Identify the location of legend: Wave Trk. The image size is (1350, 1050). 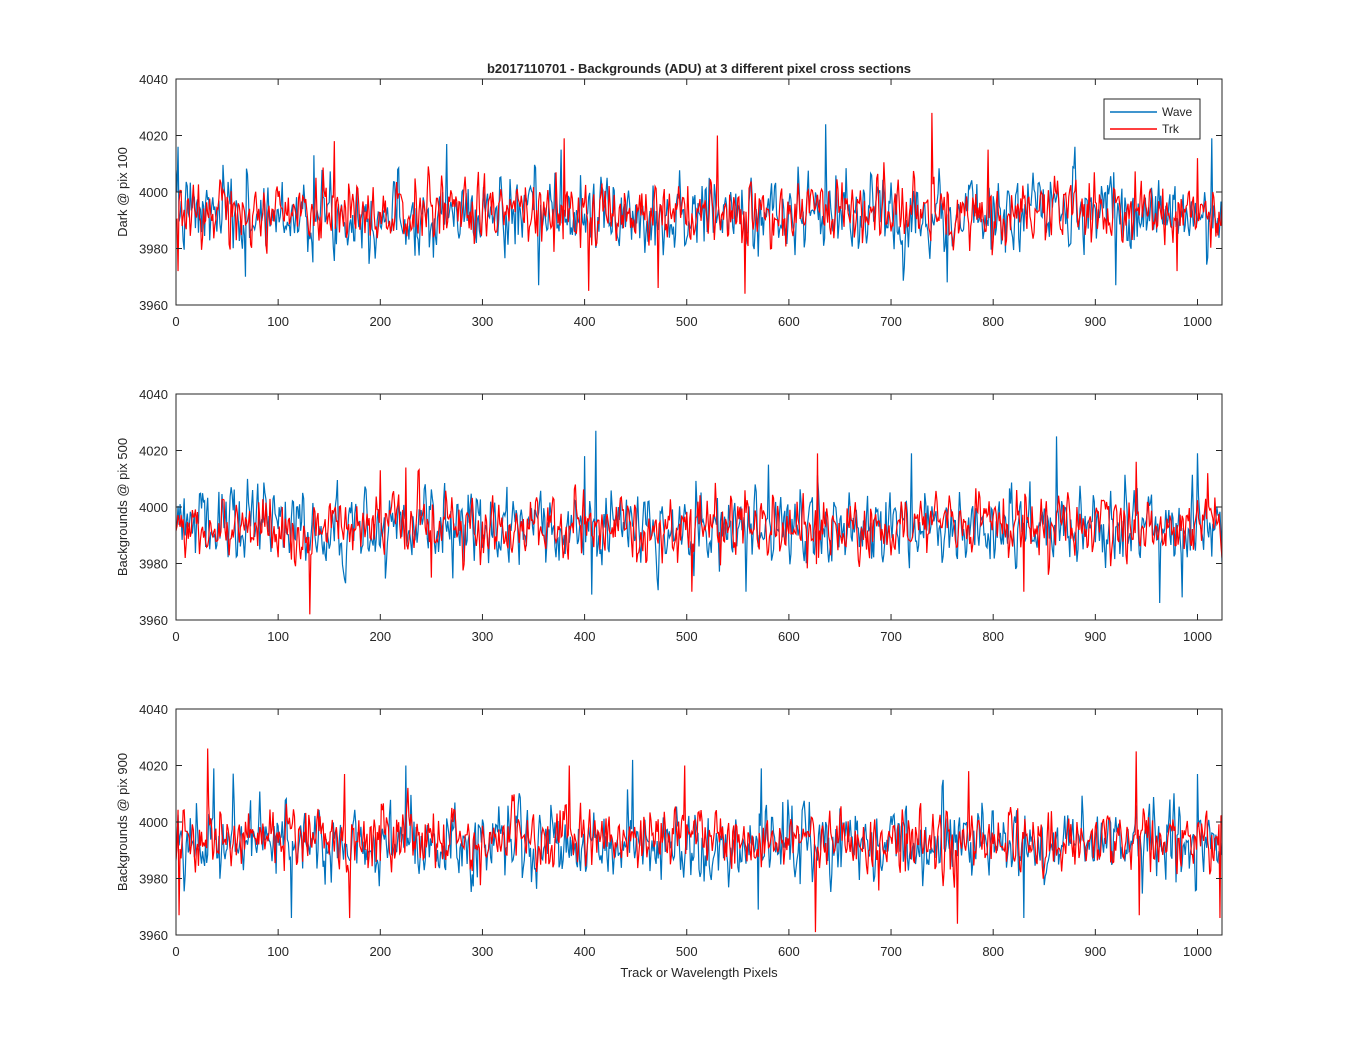
(1152, 119).